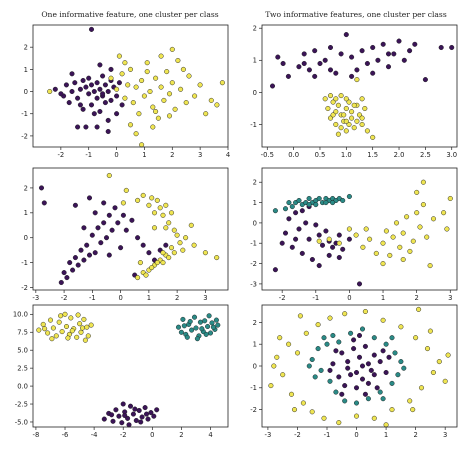 Image resolution: width=474 pixels, height=453 pixels. Describe the element at coordinates (383, 298) in the screenshot. I see `x-tick-label: 1` at that location.